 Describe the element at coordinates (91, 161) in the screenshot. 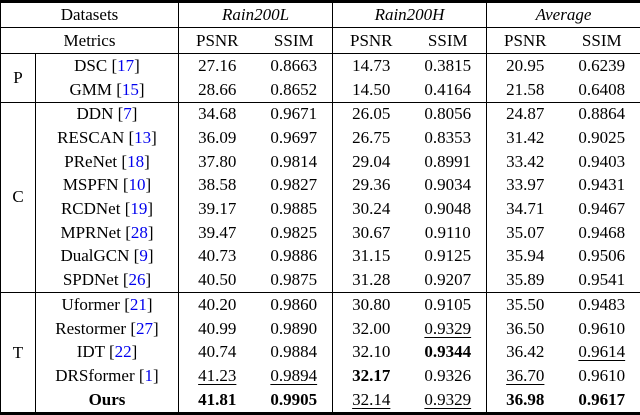

I see `method-name: PReNet` at that location.